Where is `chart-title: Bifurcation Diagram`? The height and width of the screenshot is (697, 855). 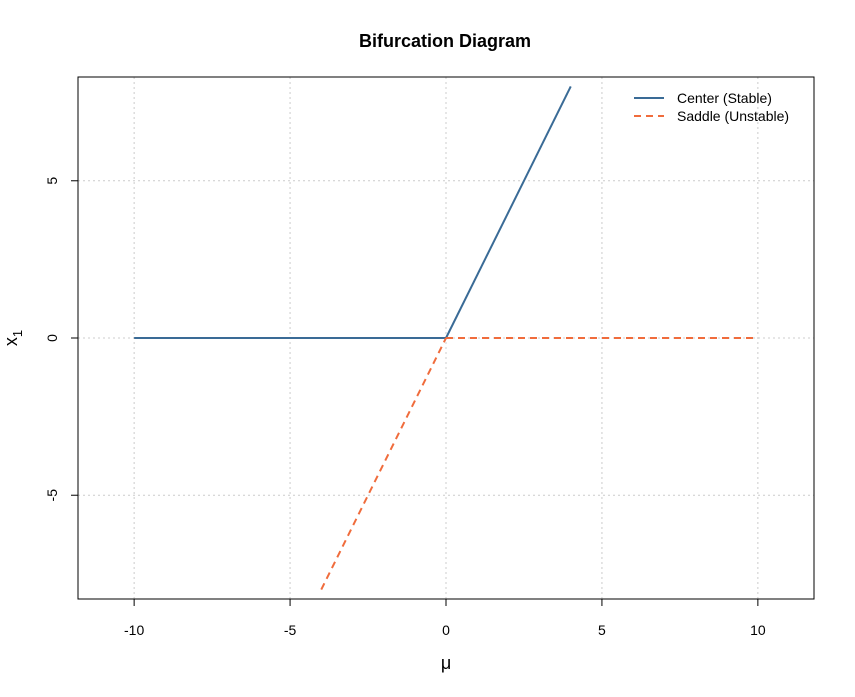 chart-title: Bifurcation Diagram is located at coordinates (445, 41).